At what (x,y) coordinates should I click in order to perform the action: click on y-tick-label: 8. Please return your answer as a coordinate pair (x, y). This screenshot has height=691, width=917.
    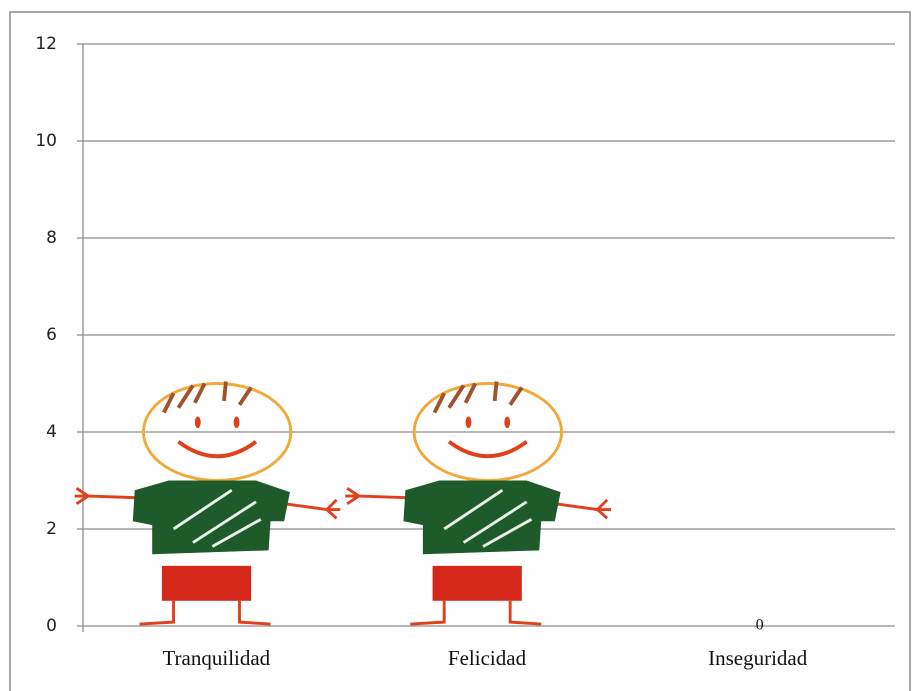
    Looking at the image, I should click on (51, 238).